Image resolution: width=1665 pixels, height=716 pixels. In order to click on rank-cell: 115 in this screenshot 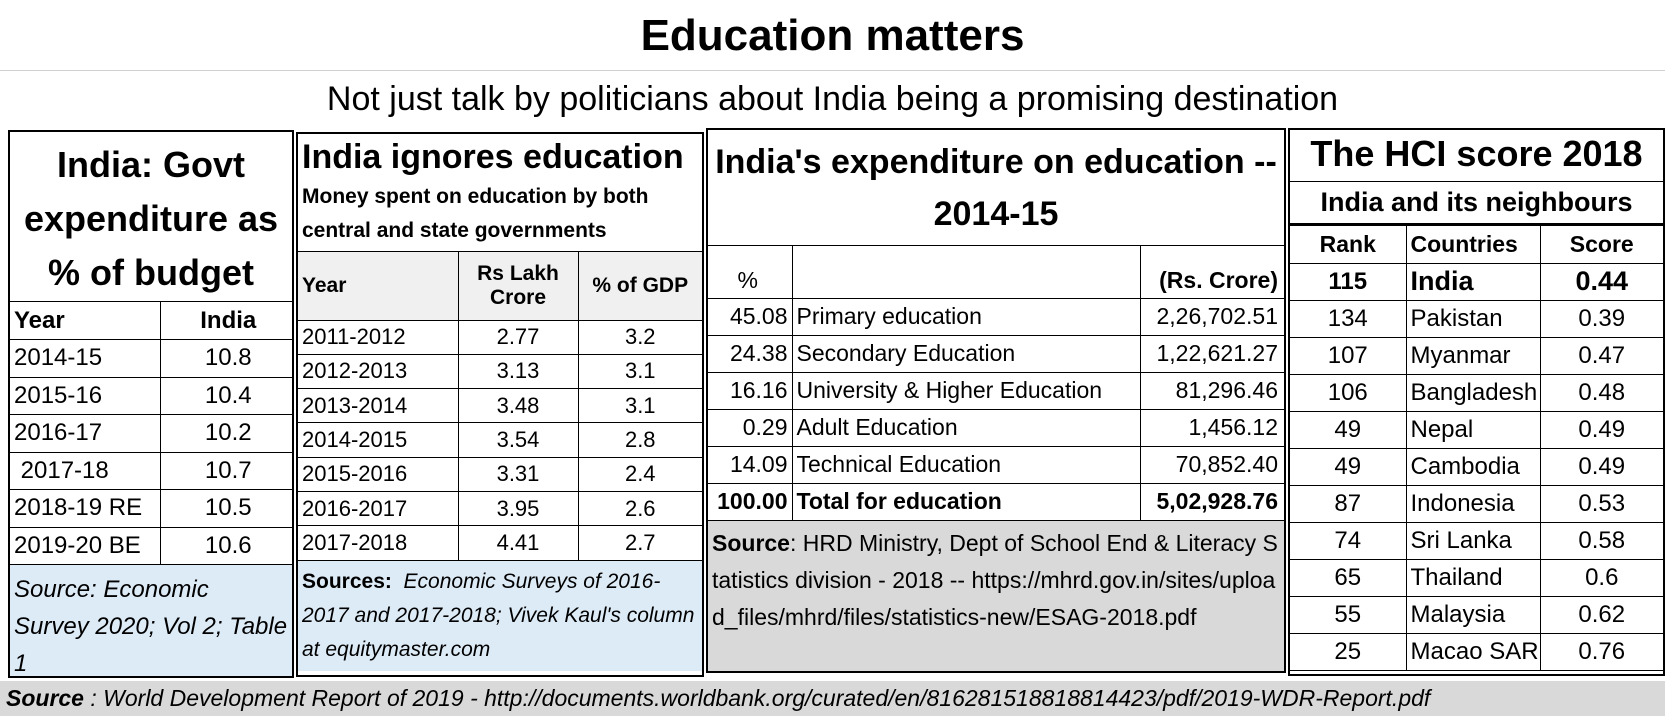, I will do `click(1348, 282)`.